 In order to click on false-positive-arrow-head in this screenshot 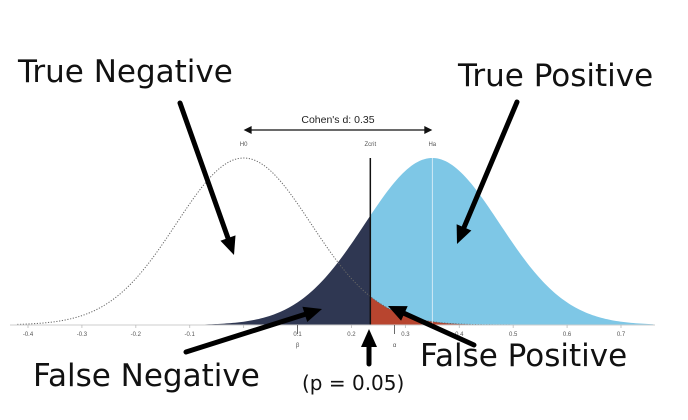, I will do `click(398, 313)`.